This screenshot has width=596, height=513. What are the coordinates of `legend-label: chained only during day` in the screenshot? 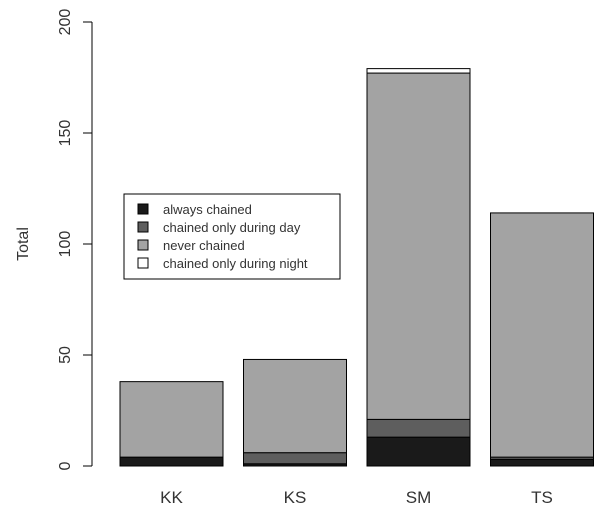 It's located at (232, 227).